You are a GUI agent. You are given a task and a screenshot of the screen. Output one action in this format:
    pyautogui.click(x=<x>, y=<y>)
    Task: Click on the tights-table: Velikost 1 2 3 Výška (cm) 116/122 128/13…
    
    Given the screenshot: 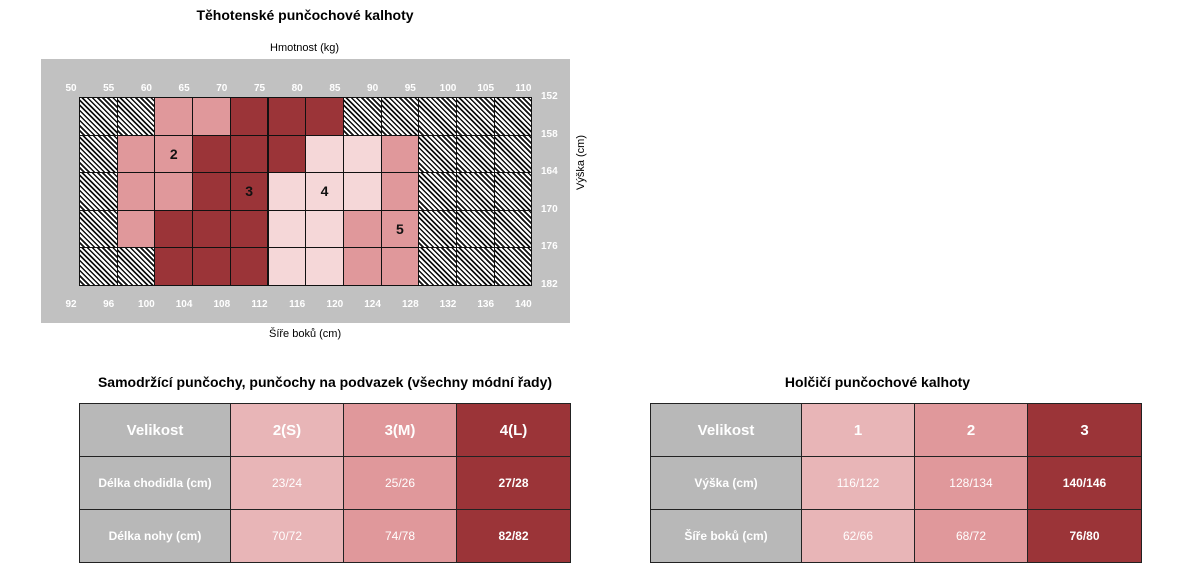 What is the action you would take?
    pyautogui.click(x=896, y=483)
    